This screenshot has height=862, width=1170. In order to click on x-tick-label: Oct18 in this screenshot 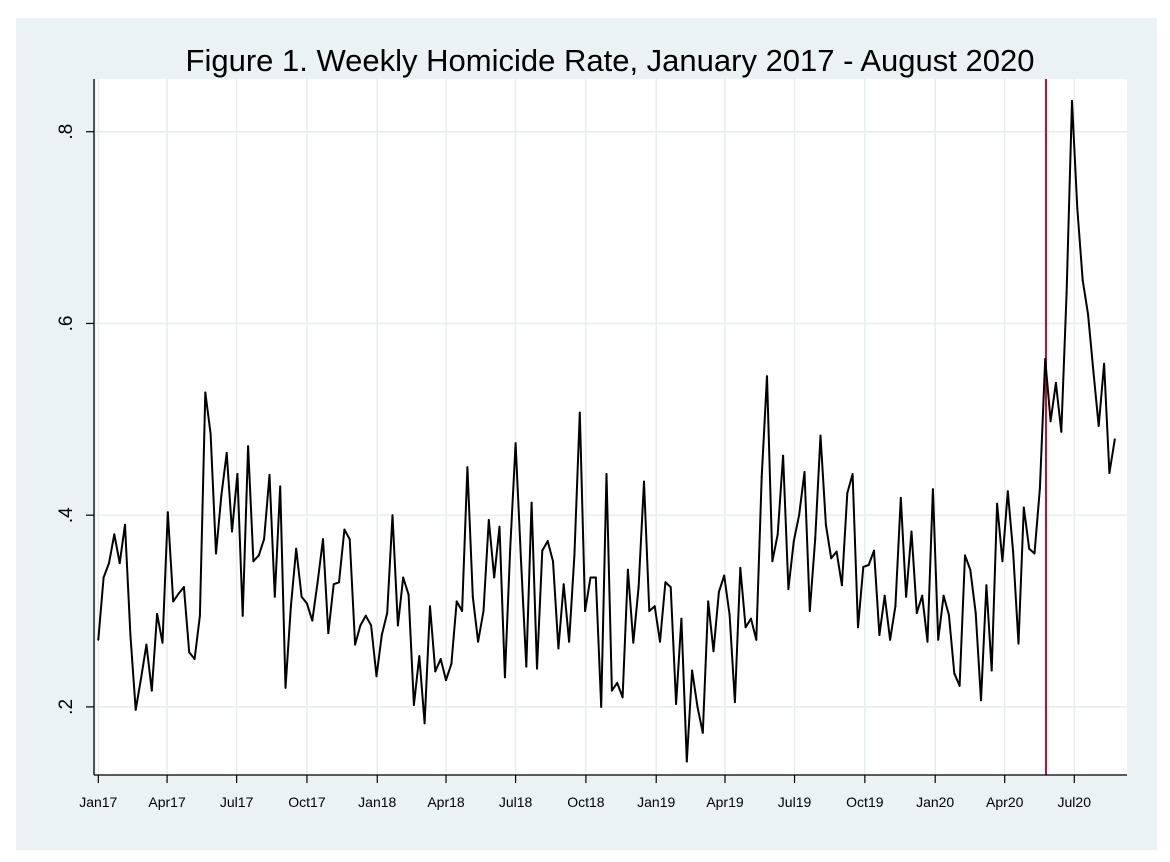, I will do `click(586, 802)`.